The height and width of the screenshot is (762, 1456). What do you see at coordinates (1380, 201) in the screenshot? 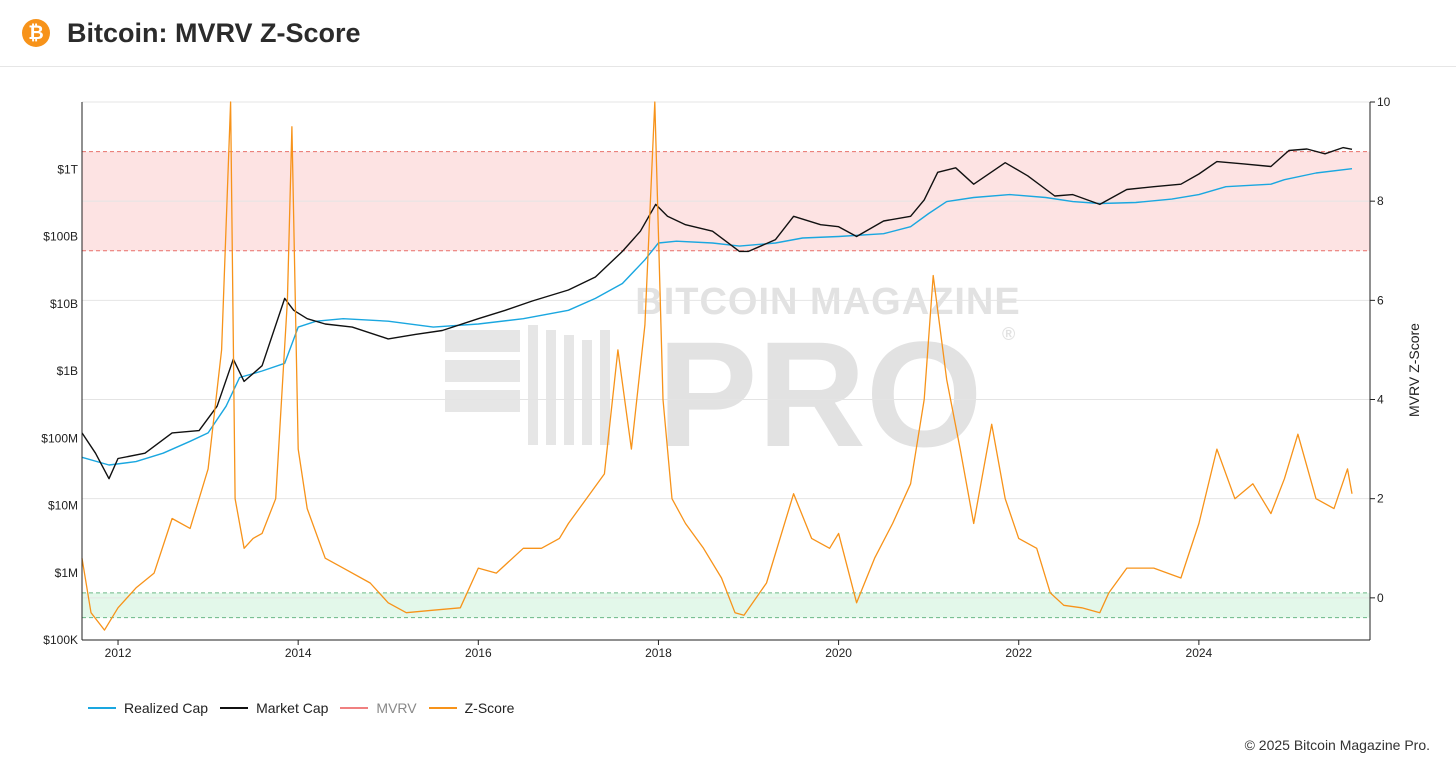
I see `y-right-tick-label: 8` at bounding box center [1380, 201].